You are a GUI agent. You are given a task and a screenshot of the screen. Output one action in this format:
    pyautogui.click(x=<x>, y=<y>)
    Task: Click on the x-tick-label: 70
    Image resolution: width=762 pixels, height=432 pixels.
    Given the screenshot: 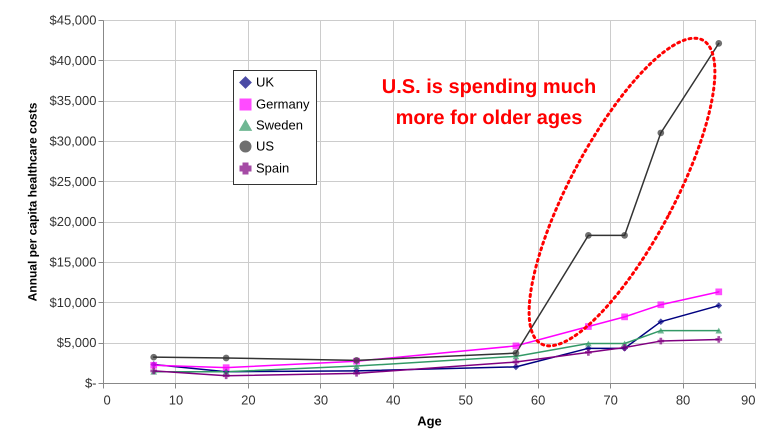 What is the action you would take?
    pyautogui.click(x=610, y=400)
    